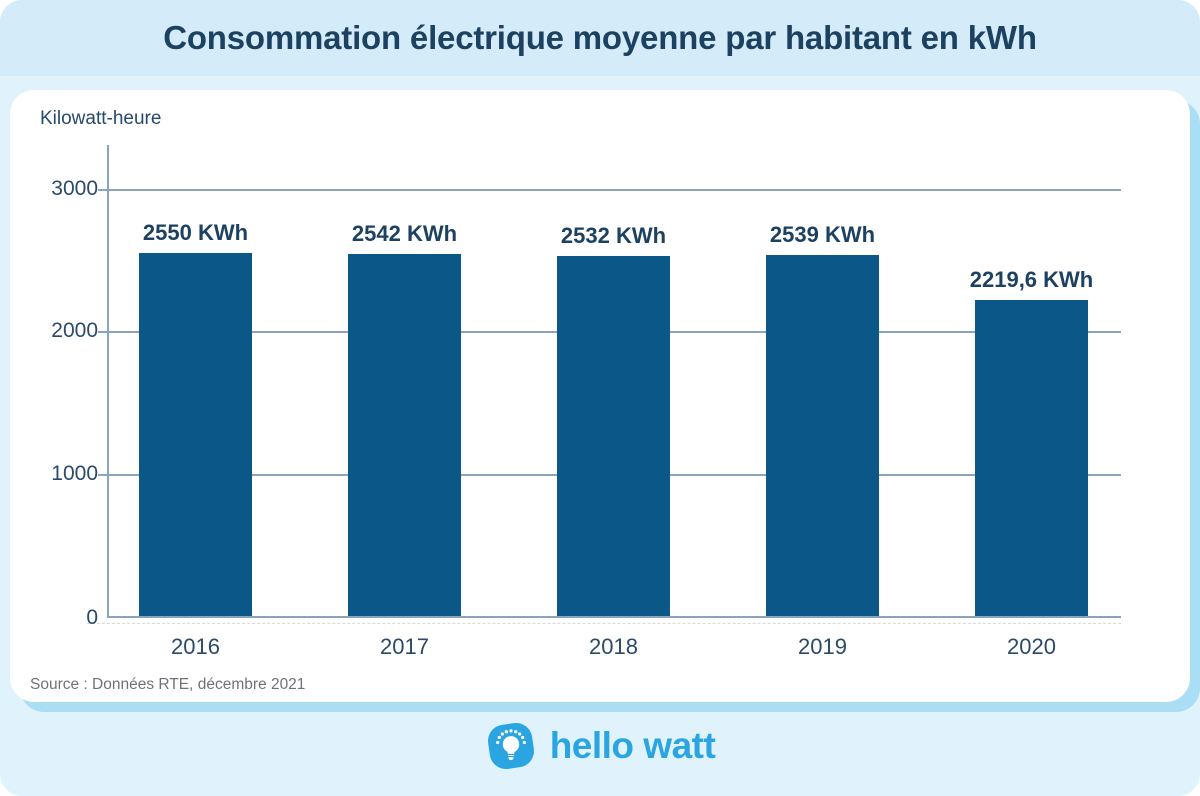 The width and height of the screenshot is (1200, 796). What do you see at coordinates (604, 623) in the screenshot?
I see `baseline-dashed-rule` at bounding box center [604, 623].